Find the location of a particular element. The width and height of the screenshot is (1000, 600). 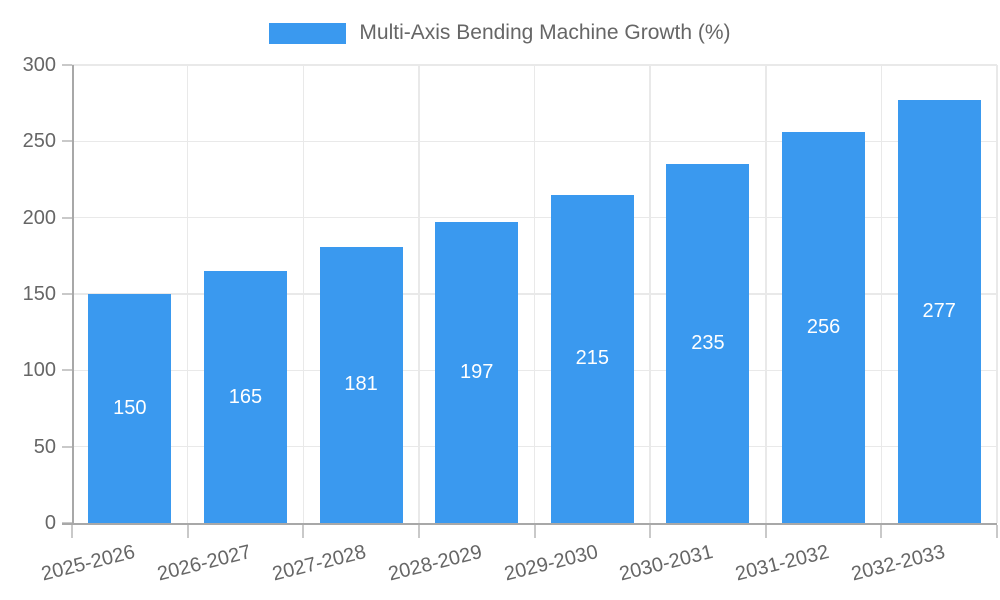

bar: 215 is located at coordinates (592, 358).